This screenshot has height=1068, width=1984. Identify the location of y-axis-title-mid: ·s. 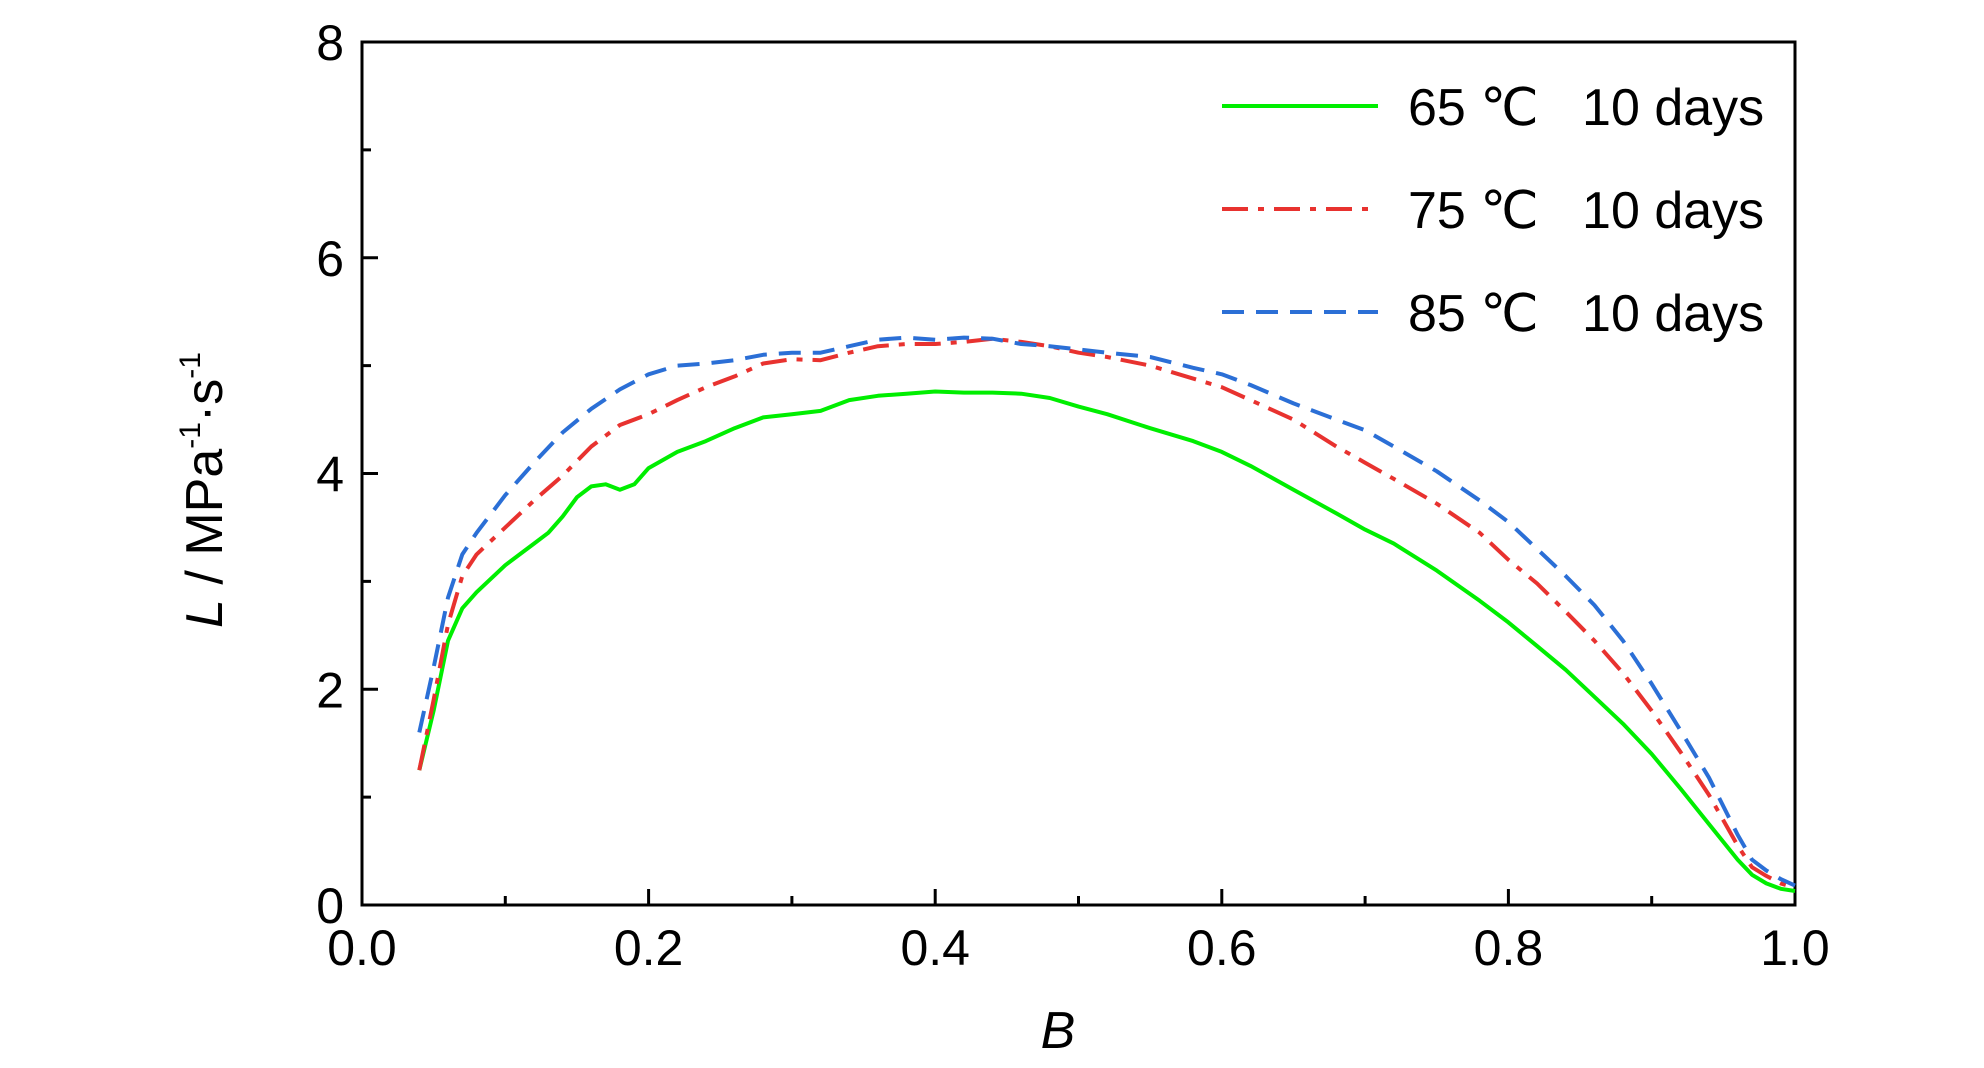
(205, 400).